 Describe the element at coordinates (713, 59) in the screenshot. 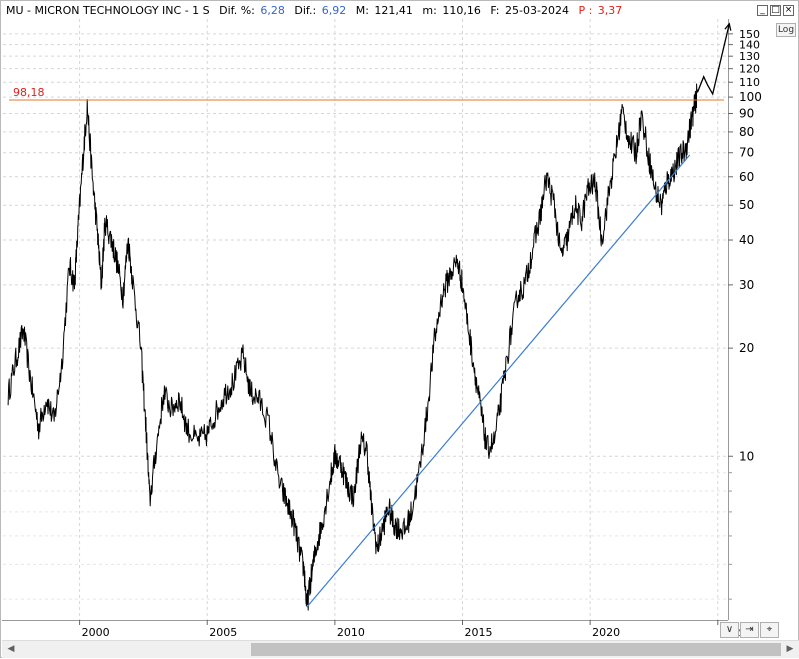

I see `projection-line` at that location.